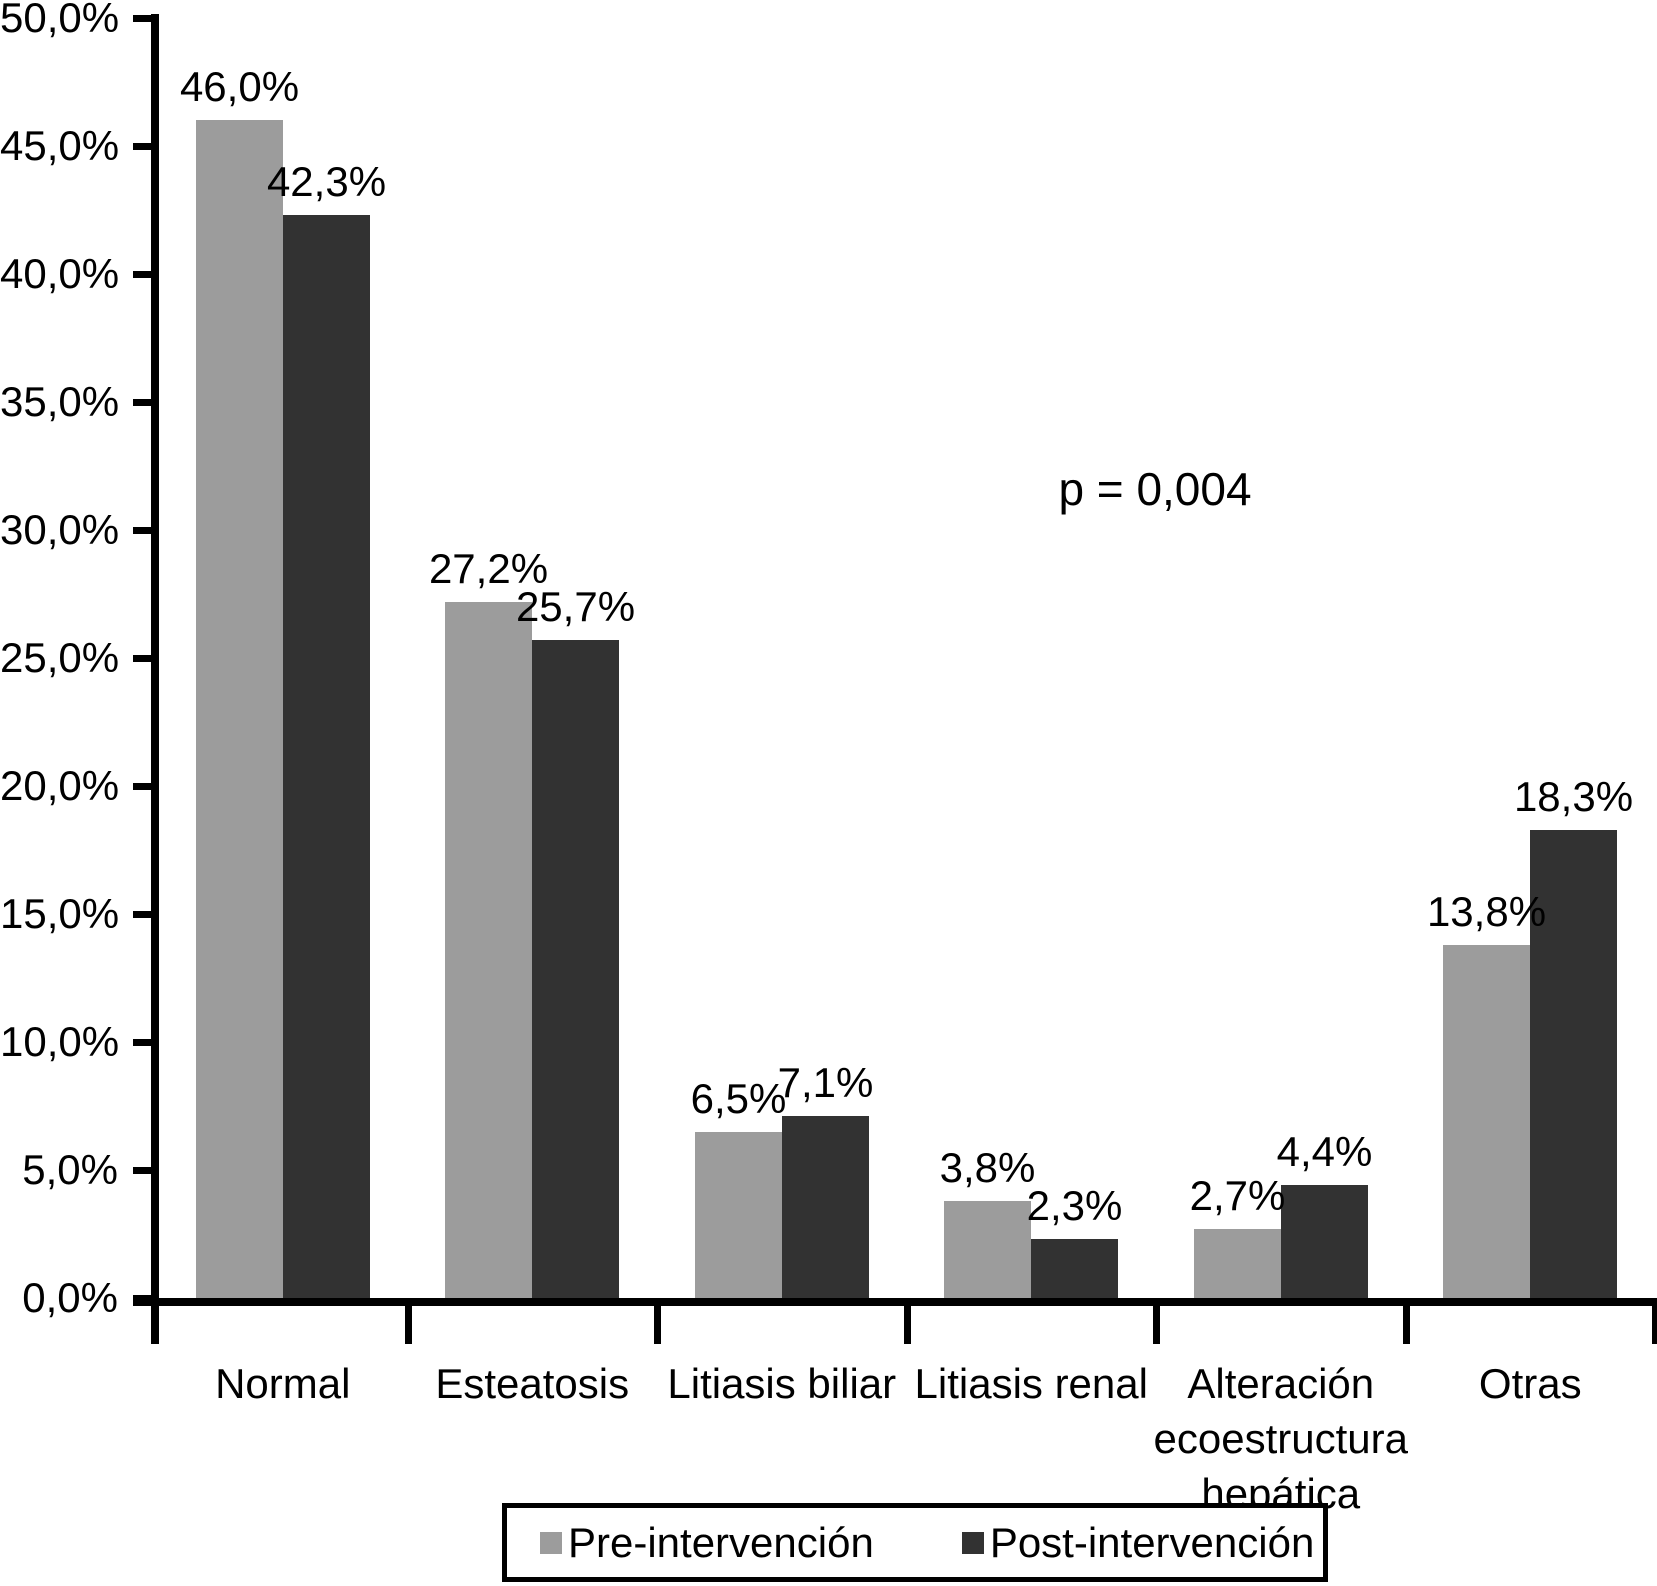  Describe the element at coordinates (532, 1383) in the screenshot. I see `category-label-2: Esteatosis` at that location.